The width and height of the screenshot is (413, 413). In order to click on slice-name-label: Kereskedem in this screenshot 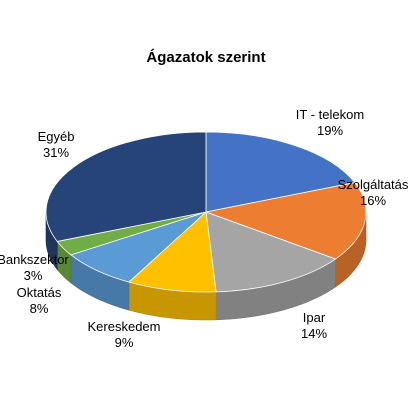, I will do `click(124, 326)`.